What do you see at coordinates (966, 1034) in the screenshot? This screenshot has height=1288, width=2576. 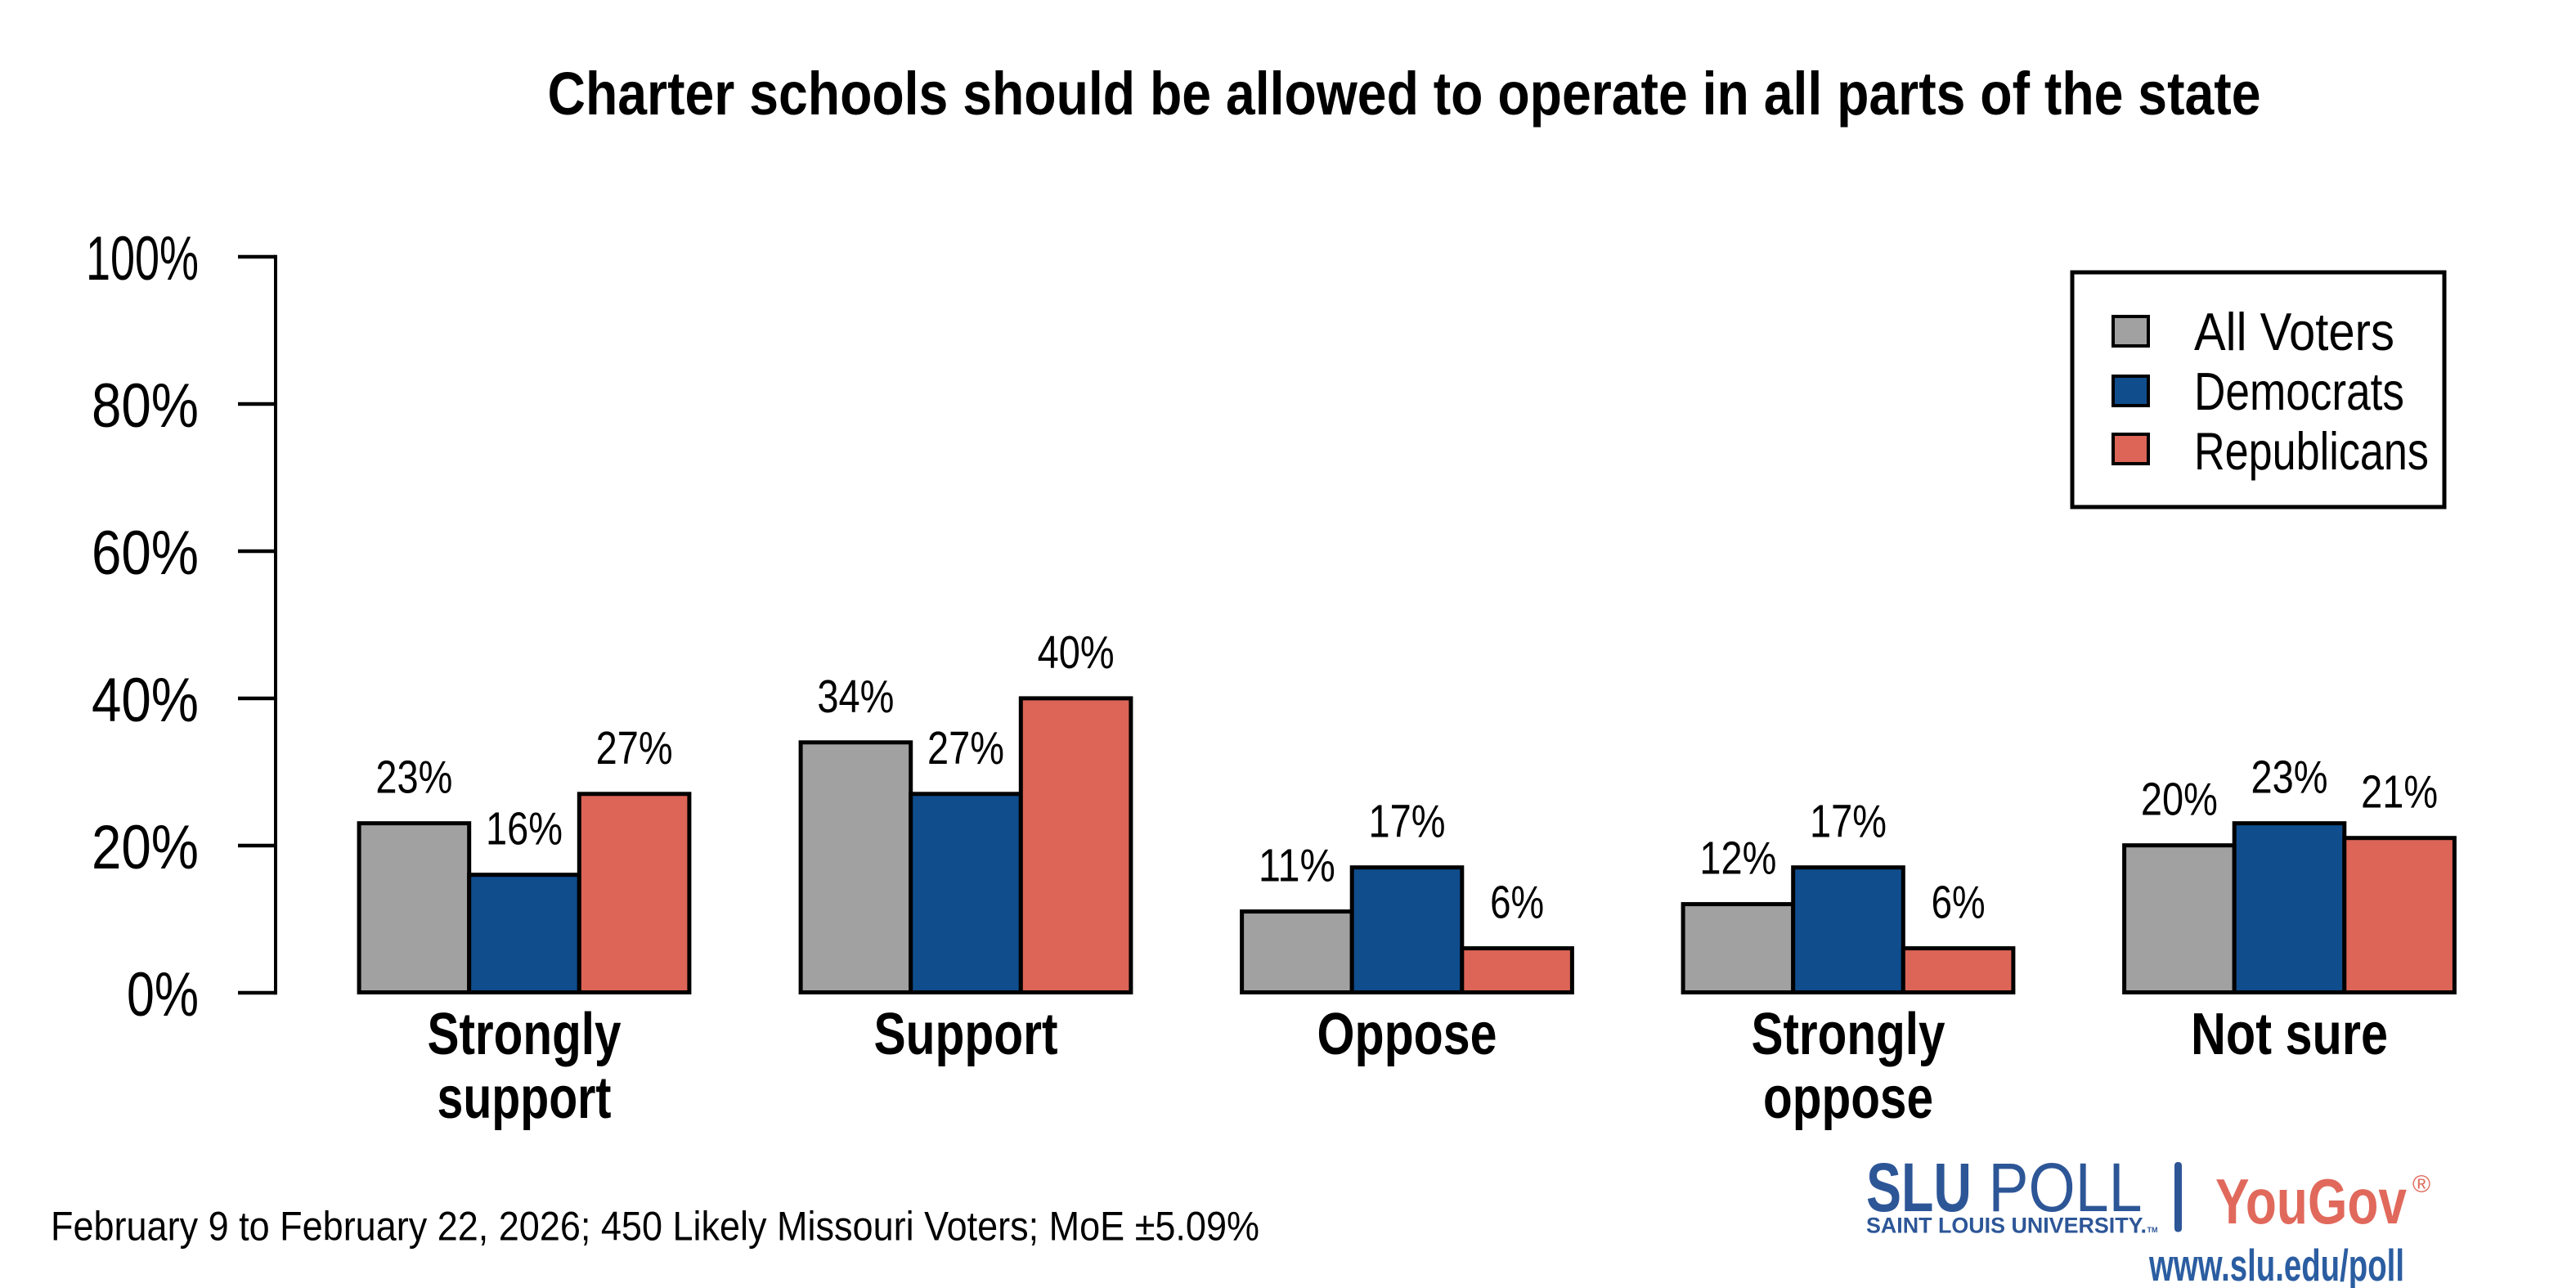 I see `svg-text: Support` at bounding box center [966, 1034].